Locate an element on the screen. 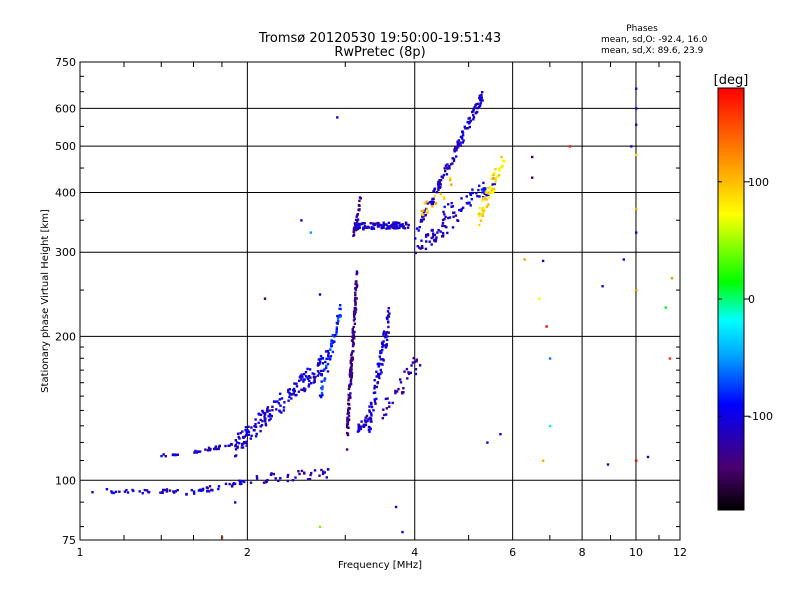 This screenshot has width=800, height=600. x-tick-label: 4 is located at coordinates (414, 552).